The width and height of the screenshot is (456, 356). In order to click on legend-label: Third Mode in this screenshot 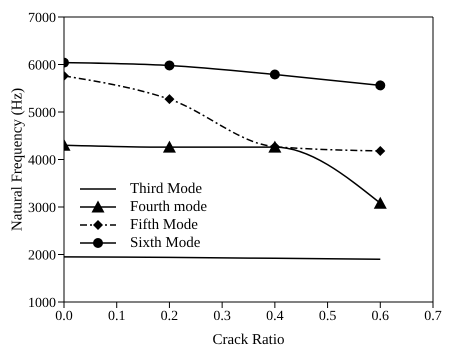, I will do `click(166, 189)`.